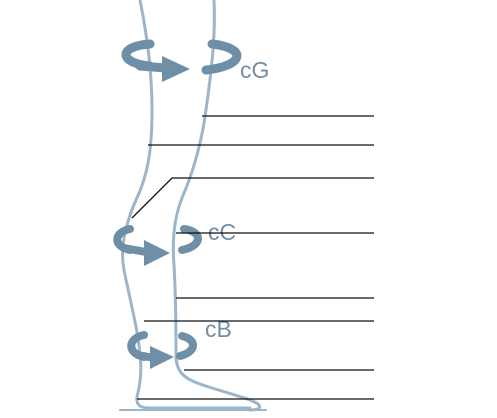 Image resolution: width=497 pixels, height=418 pixels. Describe the element at coordinates (176, 69) in the screenshot. I see `thigh-arrow-head` at that location.